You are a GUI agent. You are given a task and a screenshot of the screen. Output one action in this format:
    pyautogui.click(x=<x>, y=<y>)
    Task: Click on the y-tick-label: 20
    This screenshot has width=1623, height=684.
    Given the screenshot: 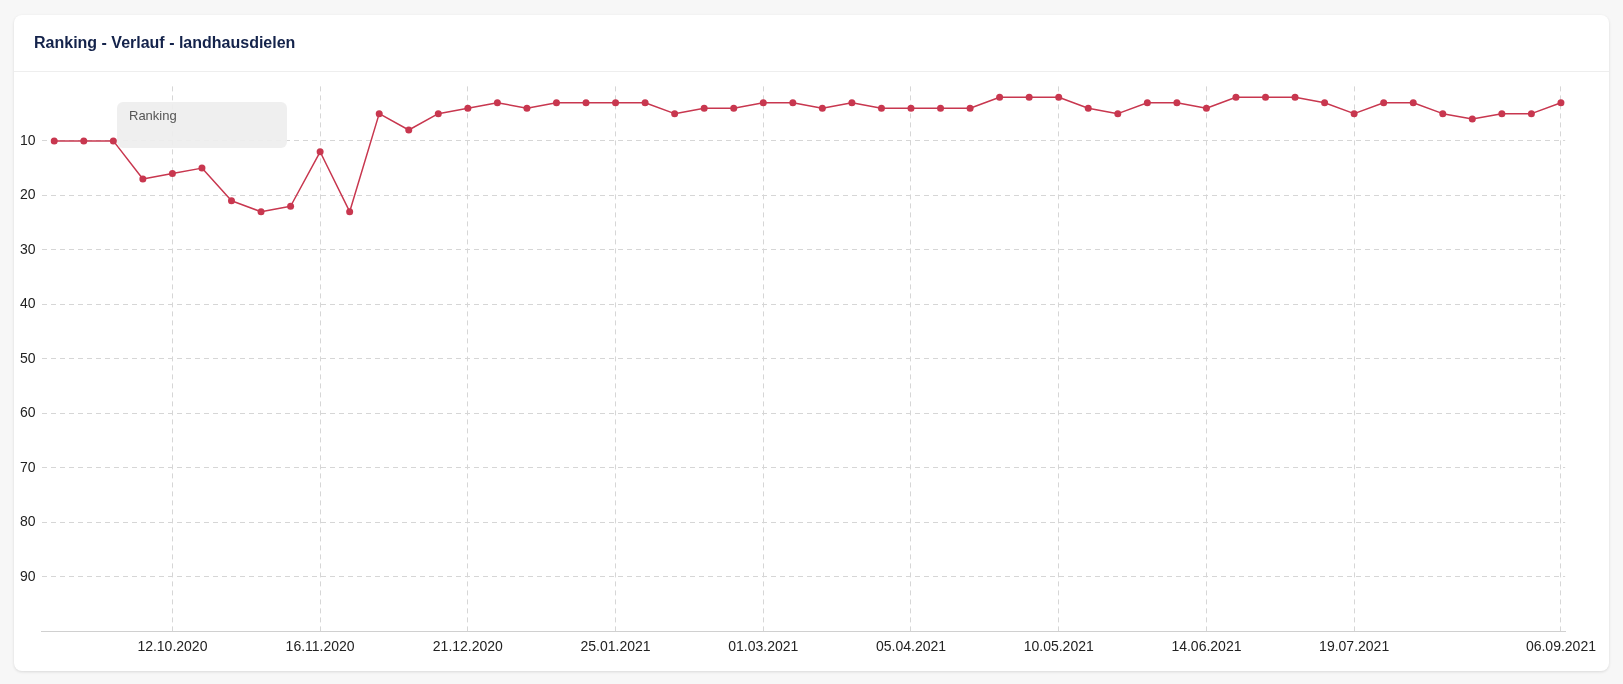 What is the action you would take?
    pyautogui.click(x=27, y=194)
    